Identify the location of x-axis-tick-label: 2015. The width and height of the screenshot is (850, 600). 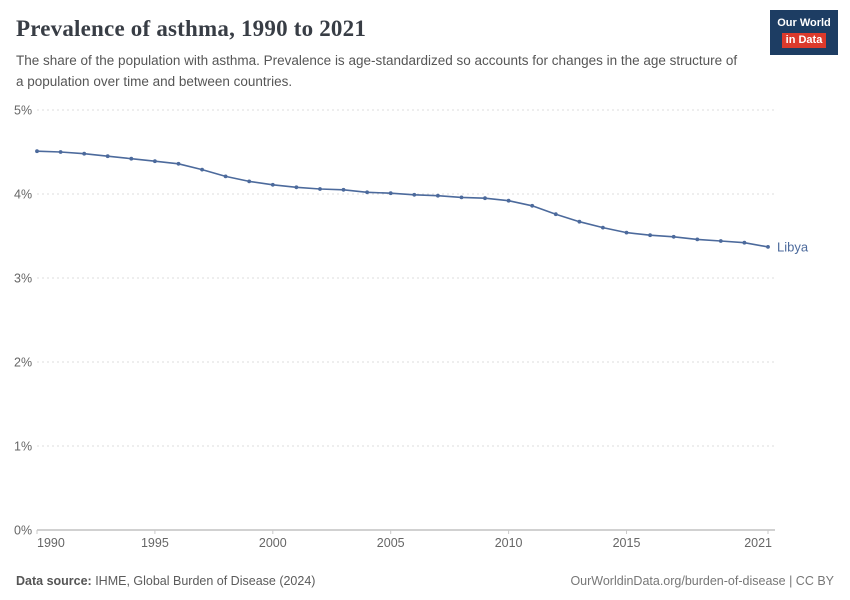
(627, 543).